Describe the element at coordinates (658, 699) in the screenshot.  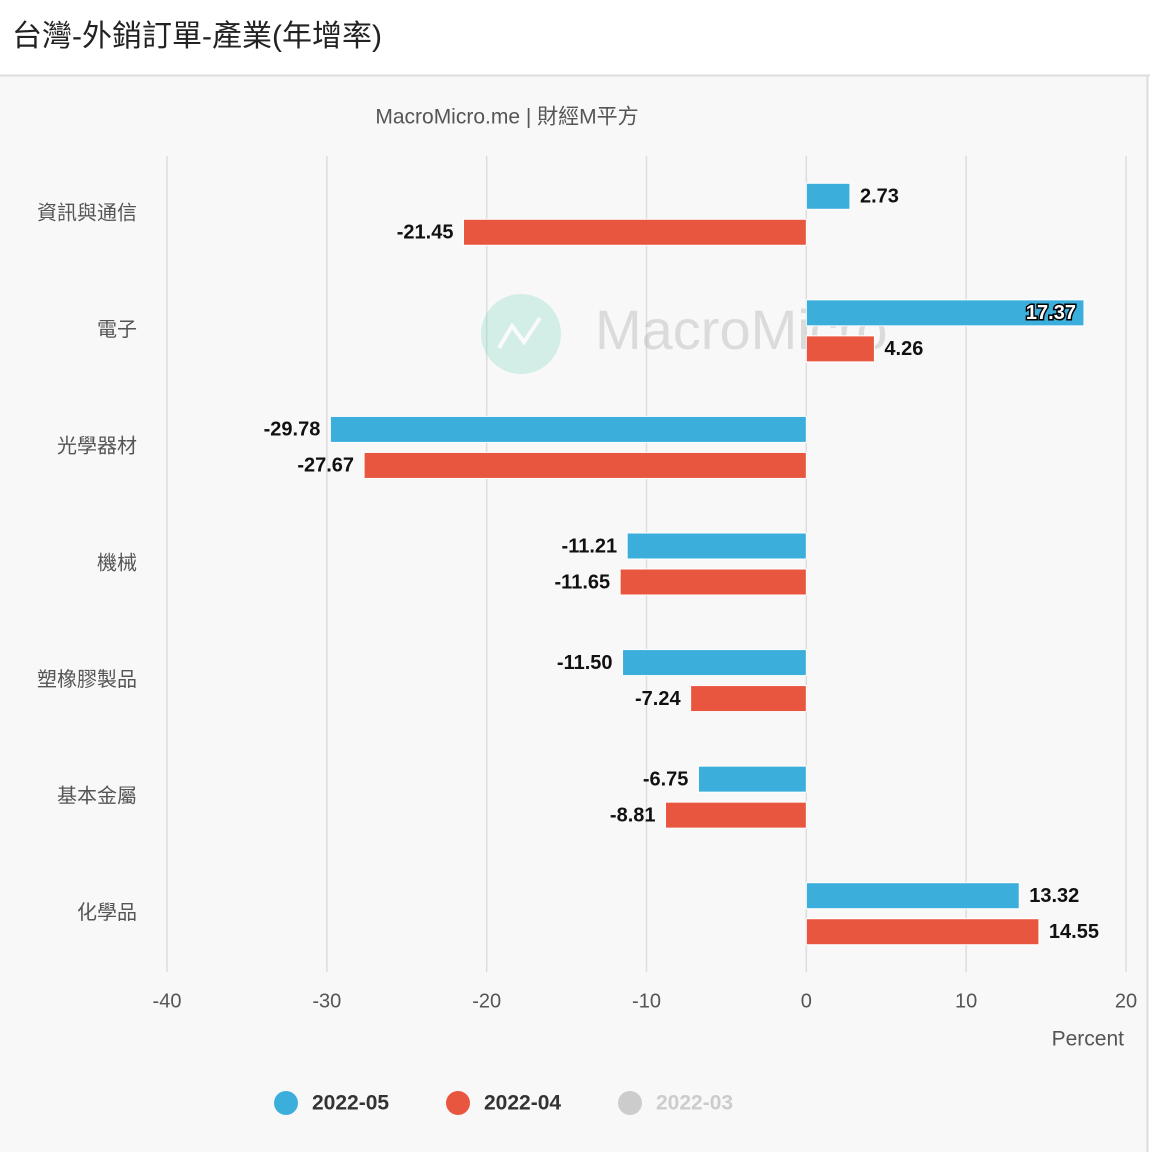
I see `data-label: -7.24` at that location.